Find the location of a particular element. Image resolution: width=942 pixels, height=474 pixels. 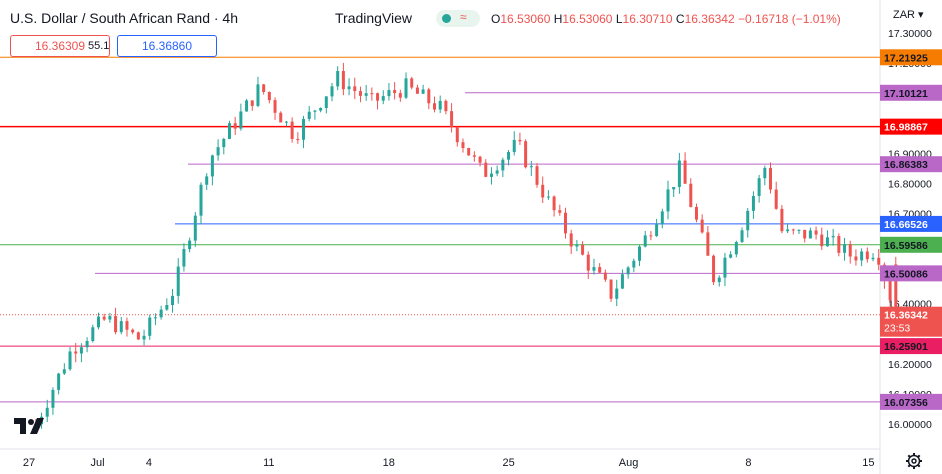

time-tick-label: 11 is located at coordinates (268, 463).